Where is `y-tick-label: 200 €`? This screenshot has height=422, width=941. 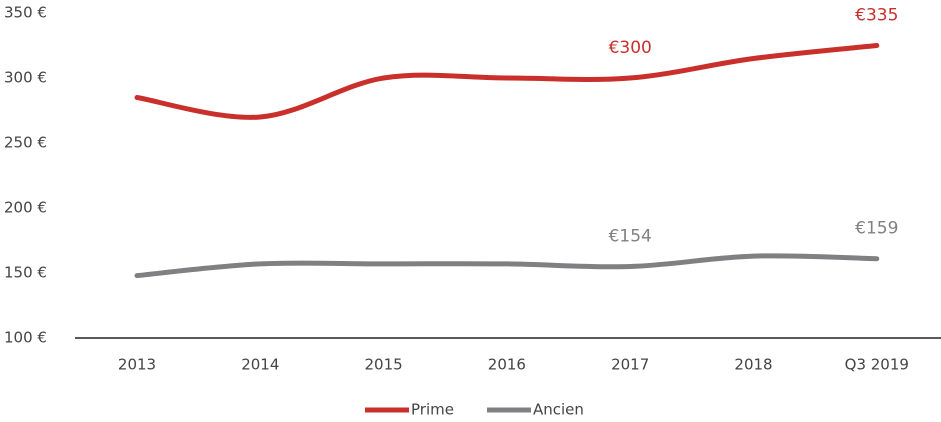
y-tick-label: 200 € is located at coordinates (25, 208).